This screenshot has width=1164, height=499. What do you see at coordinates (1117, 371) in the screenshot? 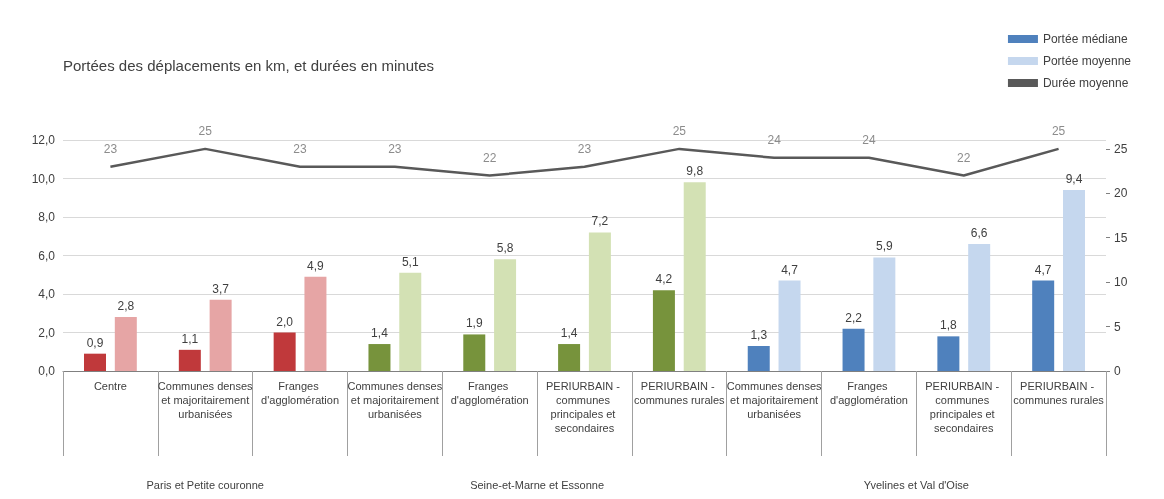
I see `y2-tick-label: 0` at bounding box center [1117, 371].